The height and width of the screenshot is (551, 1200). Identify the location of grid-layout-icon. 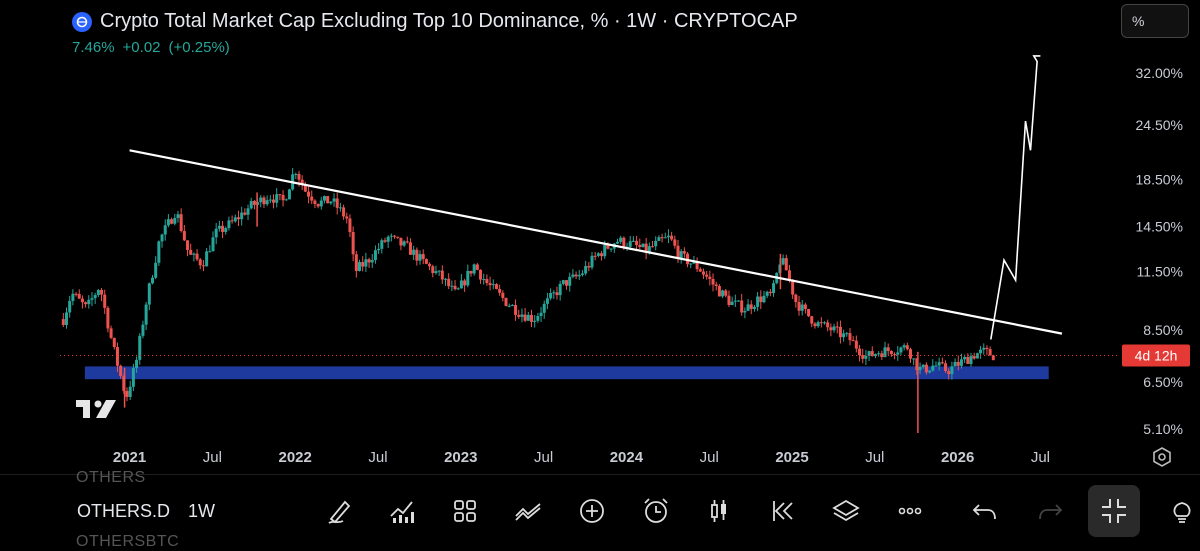
(465, 511).